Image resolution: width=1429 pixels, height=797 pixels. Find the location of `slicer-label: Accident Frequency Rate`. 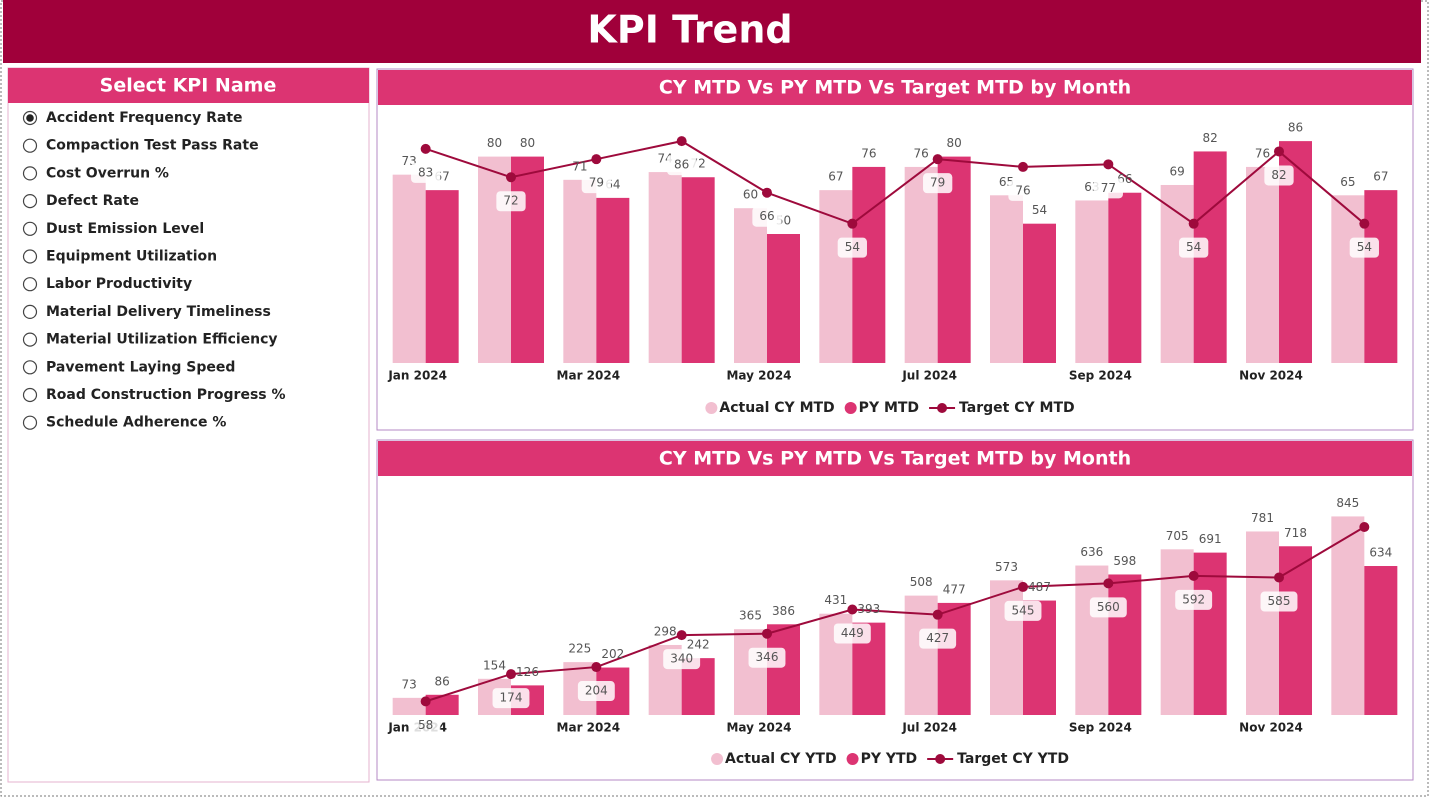

slicer-label: Accident Frequency Rate is located at coordinates (144, 118).